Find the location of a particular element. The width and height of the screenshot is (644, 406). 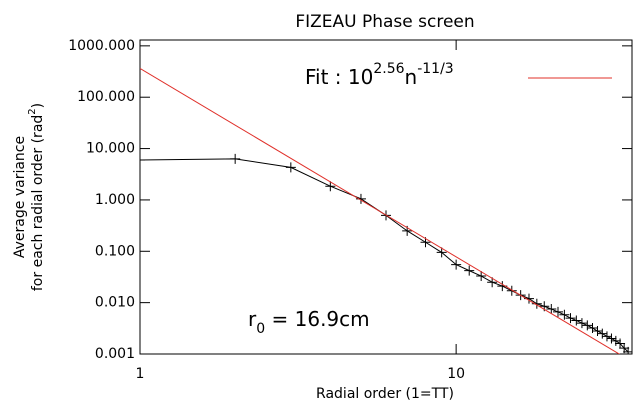

chart-title: FIZEAU Phase screen is located at coordinates (384, 22).